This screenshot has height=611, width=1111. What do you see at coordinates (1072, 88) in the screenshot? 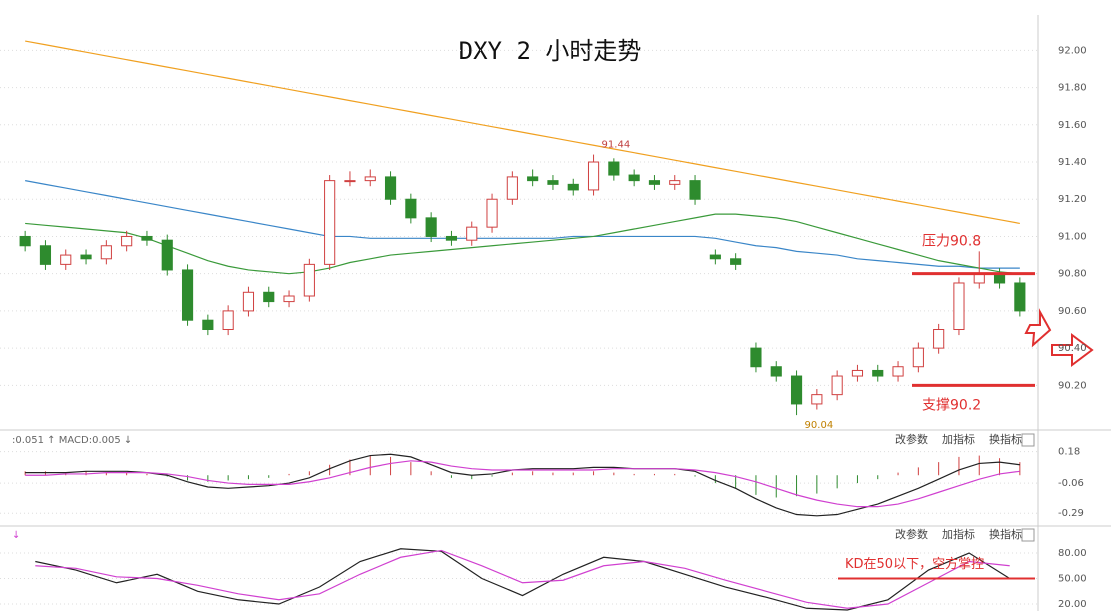
I see `y-tick-label: 91.80` at bounding box center [1072, 88].